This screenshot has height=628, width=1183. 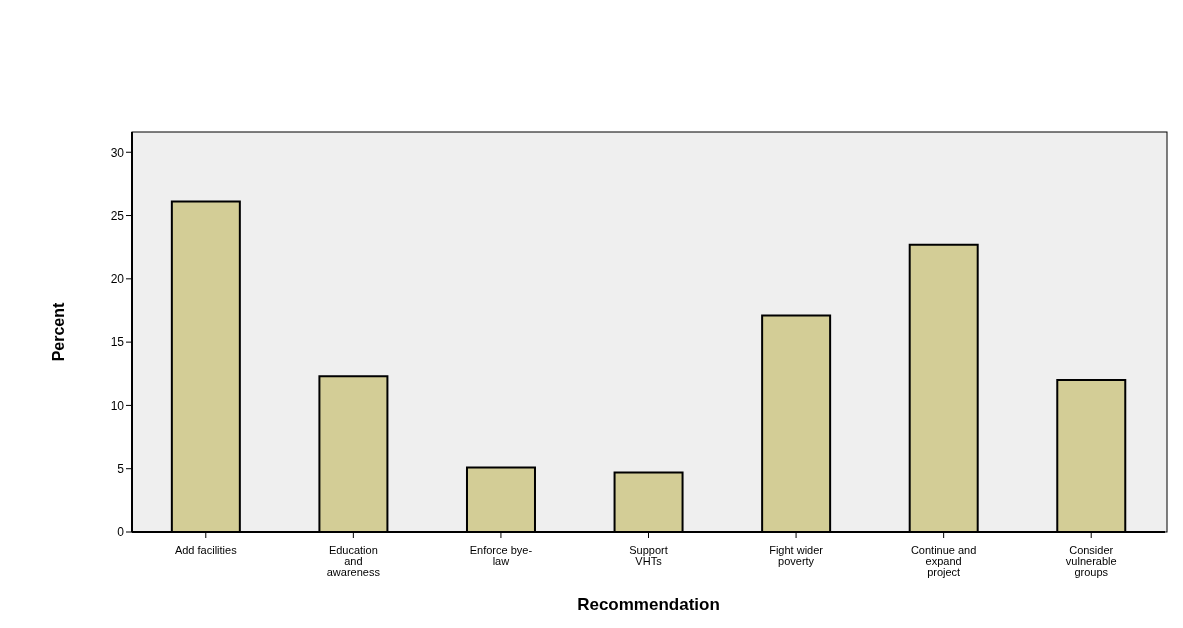 What do you see at coordinates (58, 331) in the screenshot?
I see `y-axis-title: Percent` at bounding box center [58, 331].